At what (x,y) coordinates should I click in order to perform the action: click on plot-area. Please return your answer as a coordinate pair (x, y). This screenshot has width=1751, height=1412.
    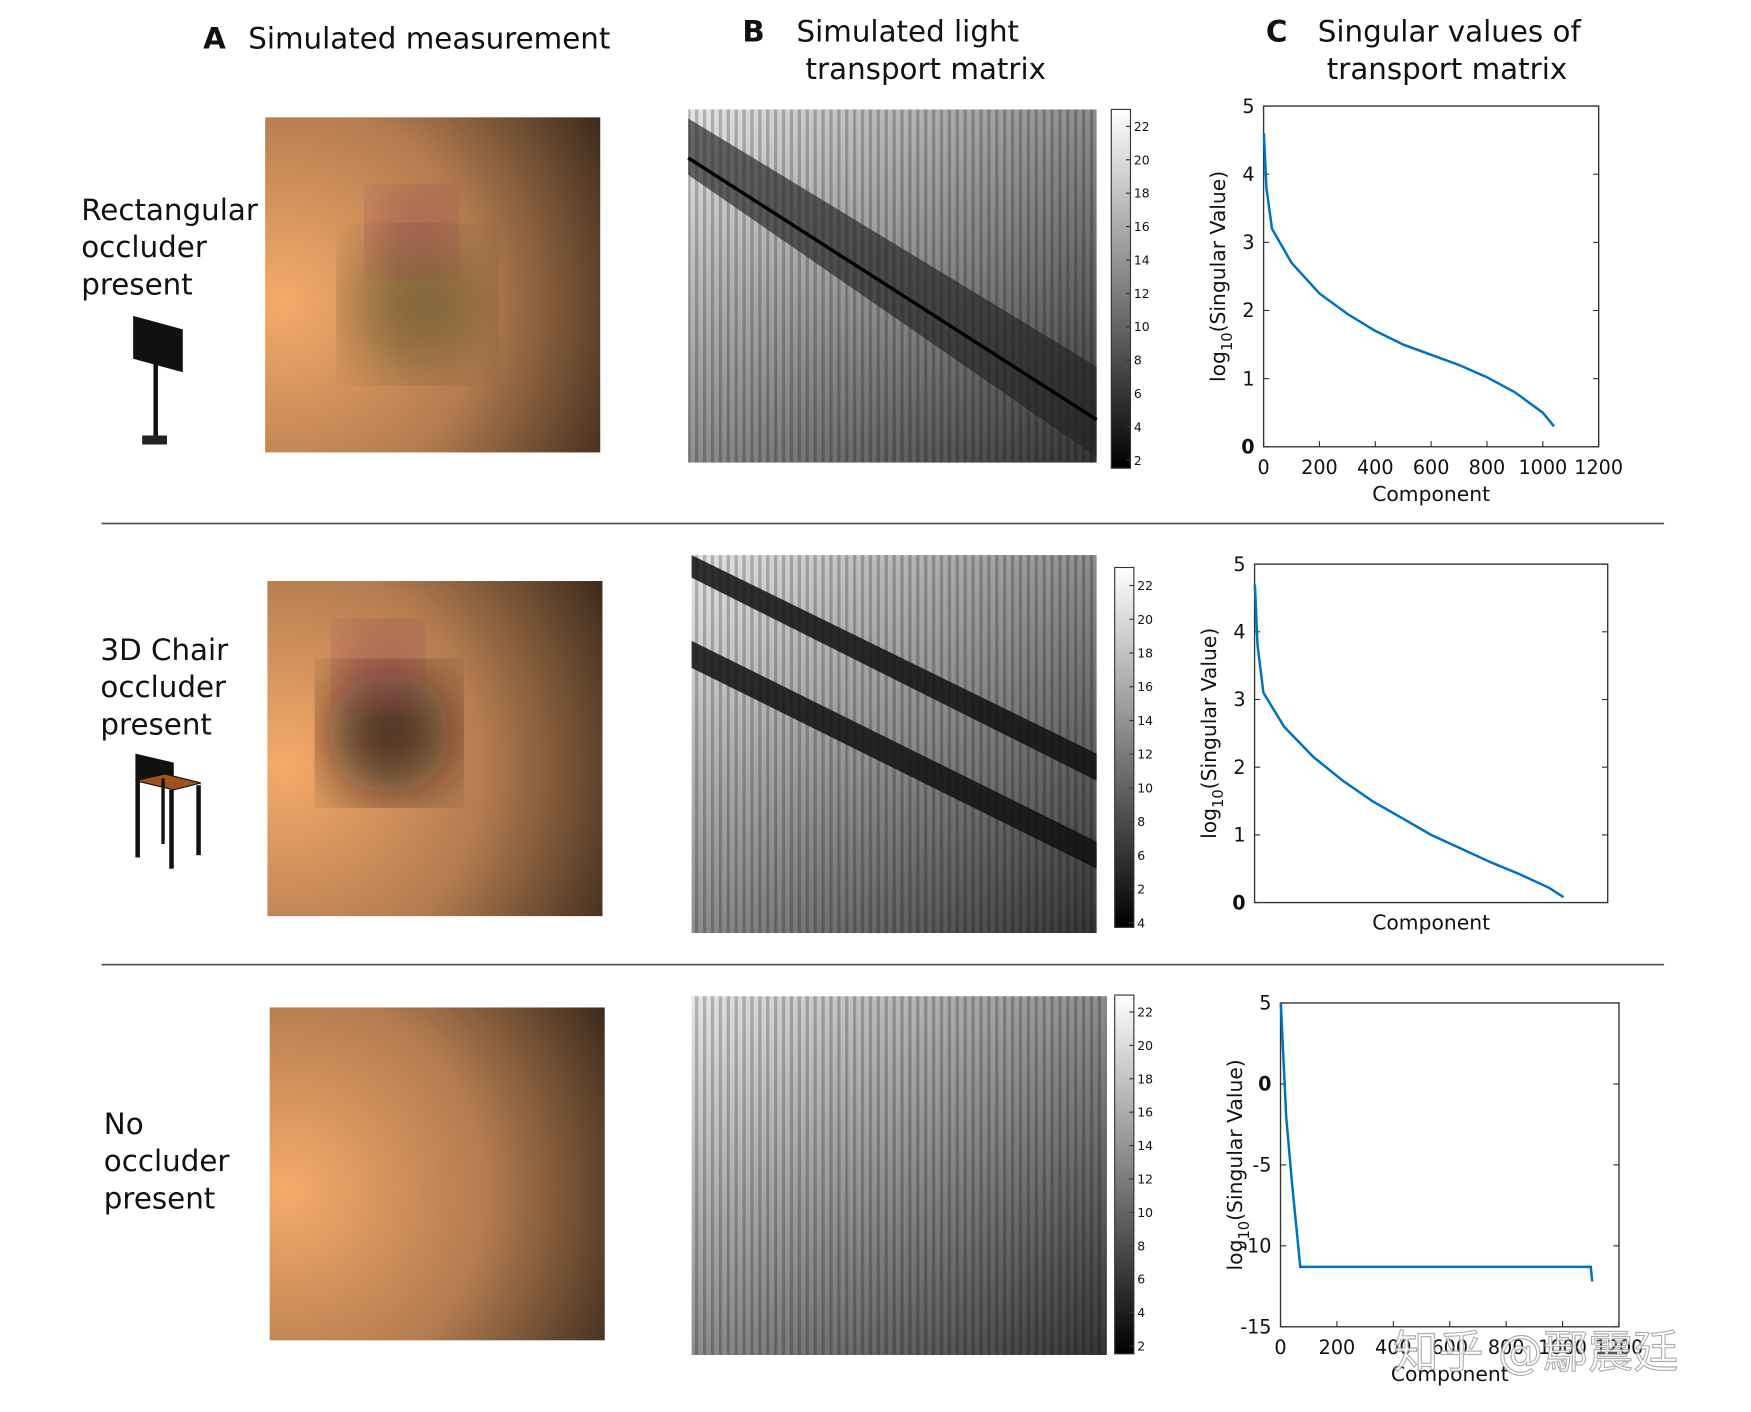
    Looking at the image, I should click on (1431, 276).